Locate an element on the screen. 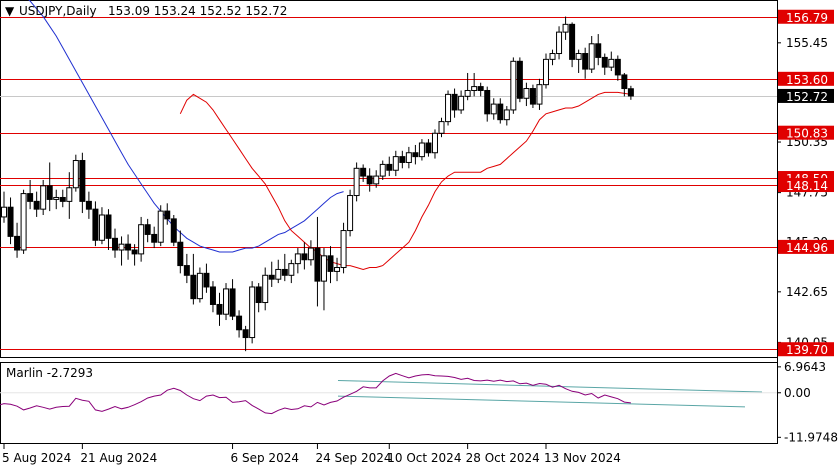 The image size is (838, 470). level-label: 139.70 is located at coordinates (807, 350).